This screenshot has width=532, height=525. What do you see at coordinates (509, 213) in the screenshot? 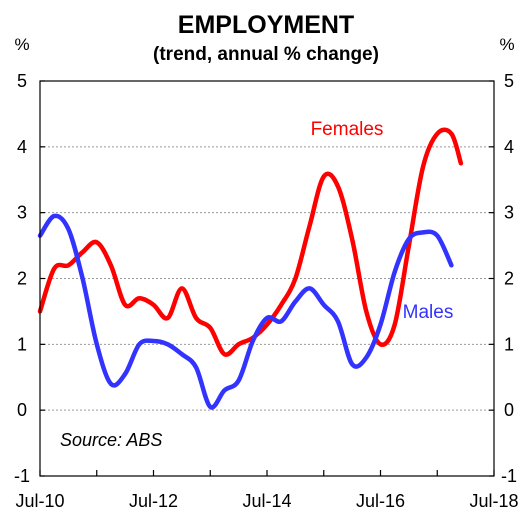
I see `y-tick-label-right: 3` at bounding box center [509, 213].